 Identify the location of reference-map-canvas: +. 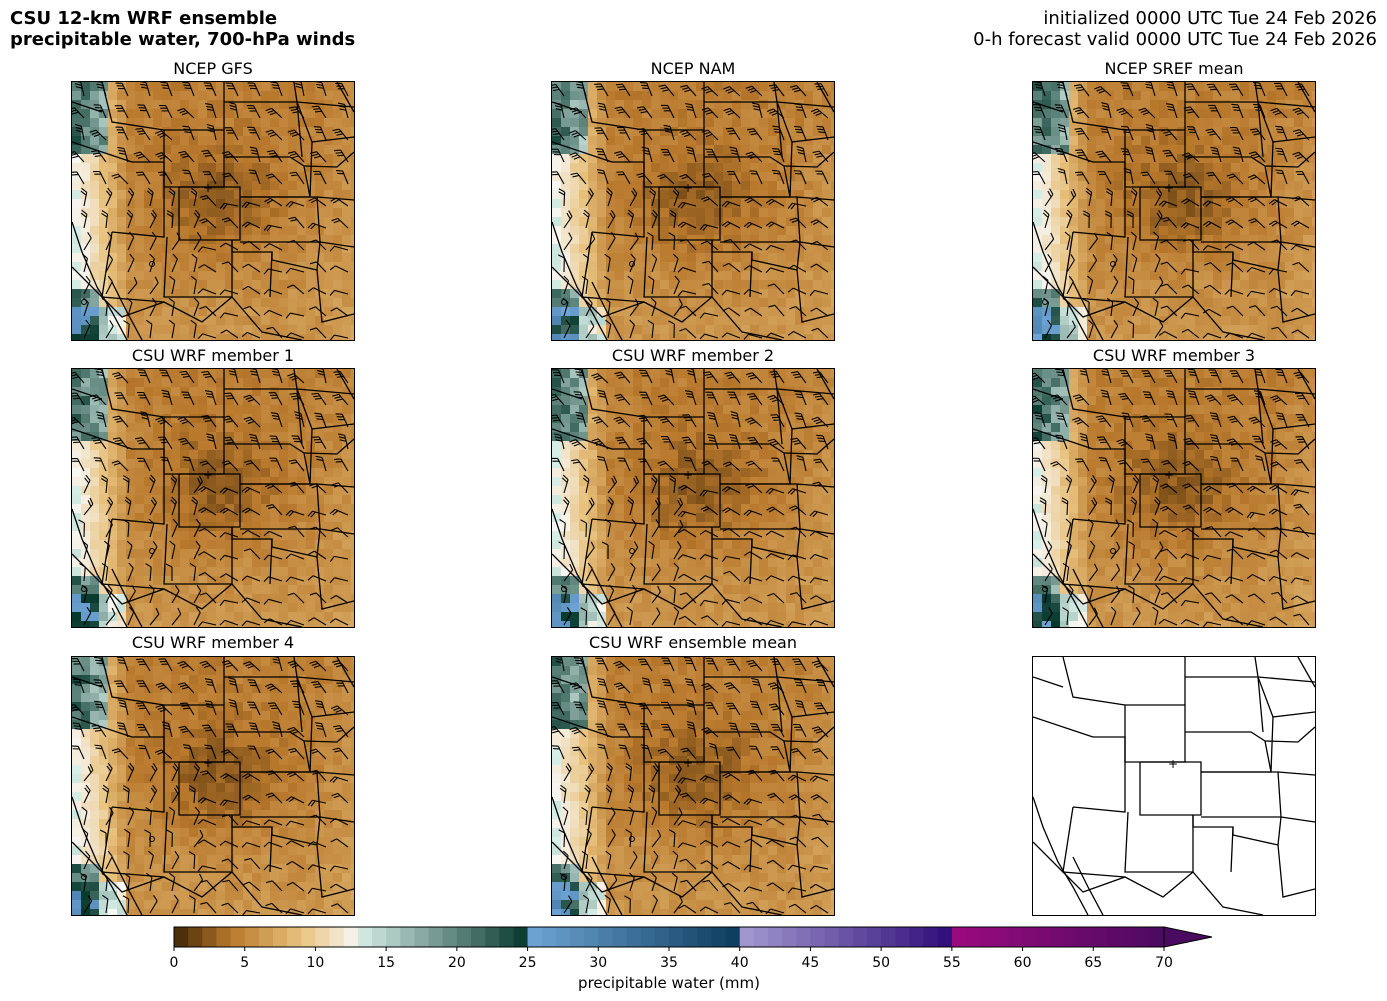
(1174, 786).